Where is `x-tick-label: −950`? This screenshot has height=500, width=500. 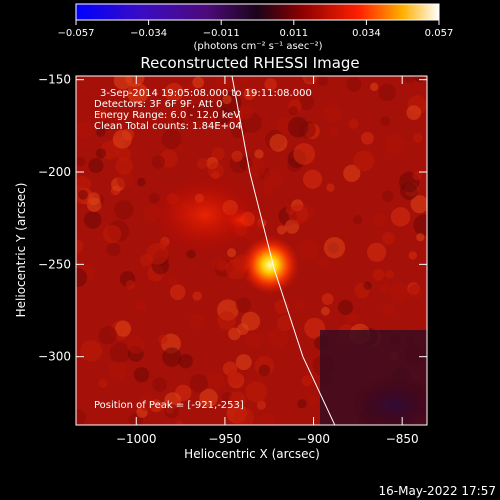
x-tick-label: −950 is located at coordinates (224, 439).